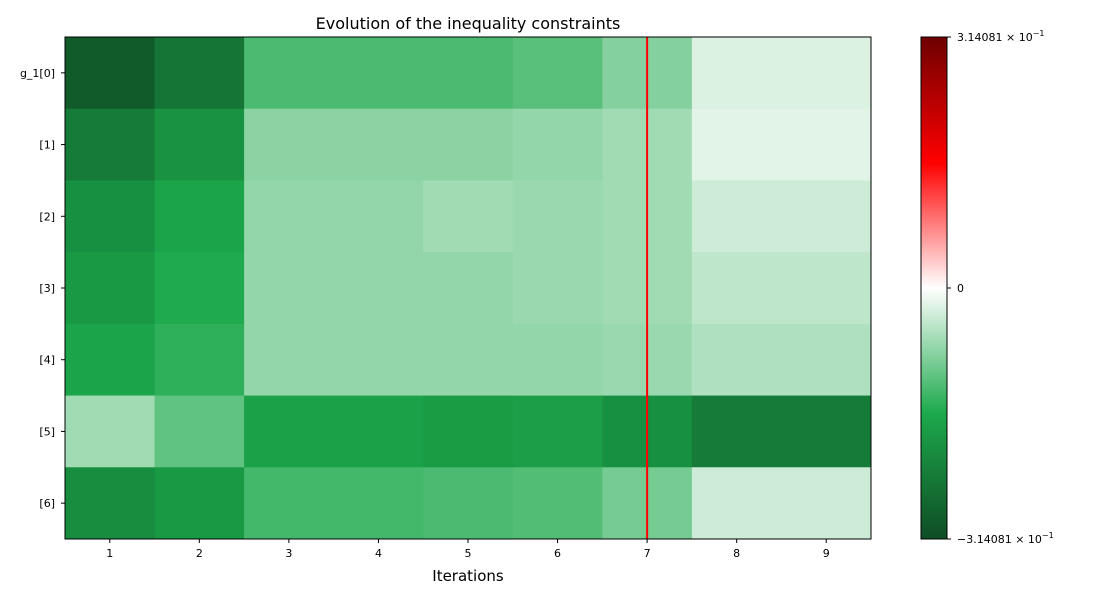  Describe the element at coordinates (37, 73) in the screenshot. I see `y-tick-label: g_1[0]` at that location.